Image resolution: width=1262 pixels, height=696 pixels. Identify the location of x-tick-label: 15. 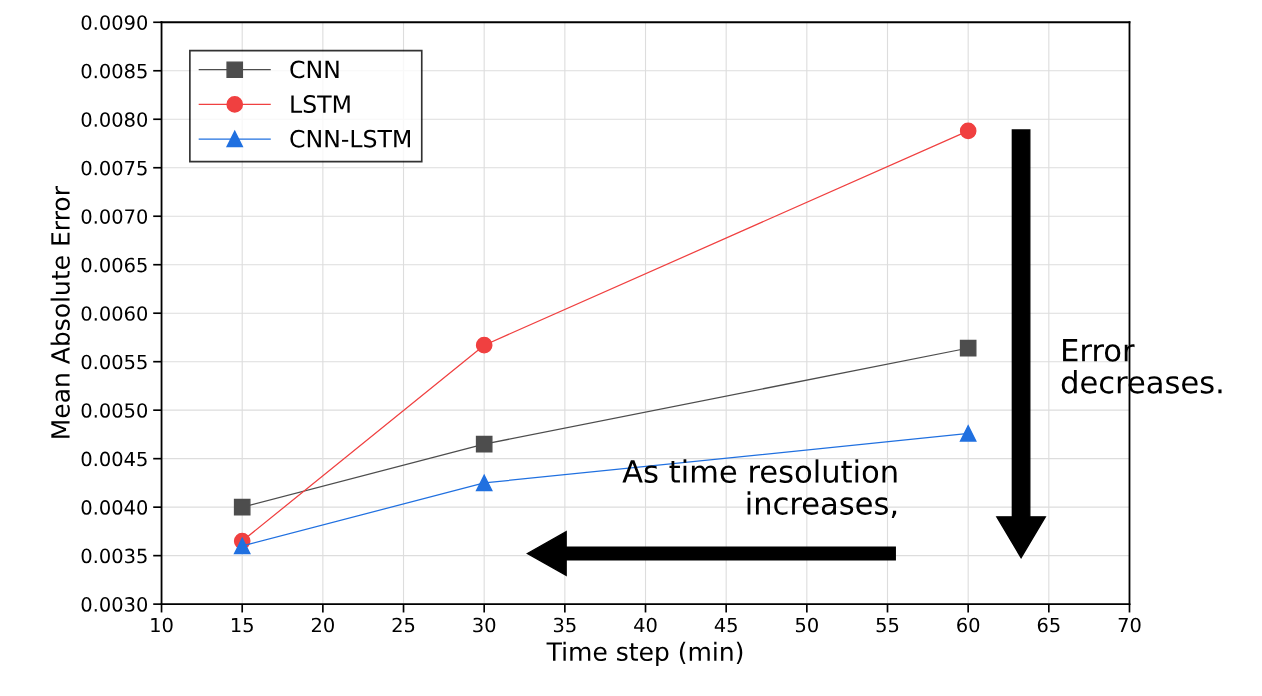
(242, 625).